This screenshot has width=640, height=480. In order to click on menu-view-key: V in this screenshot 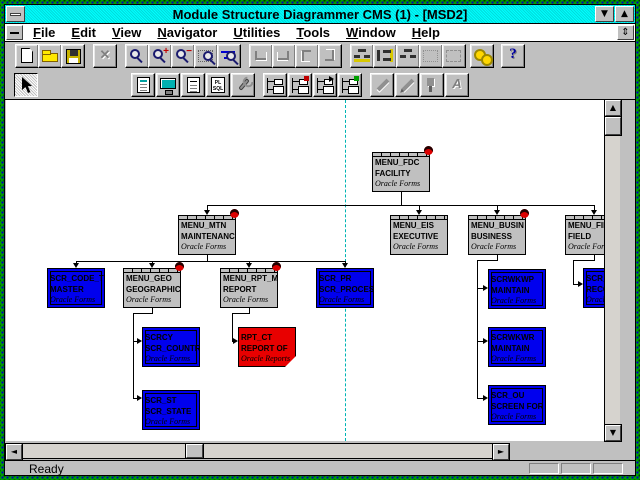, I will do `click(116, 32)`.